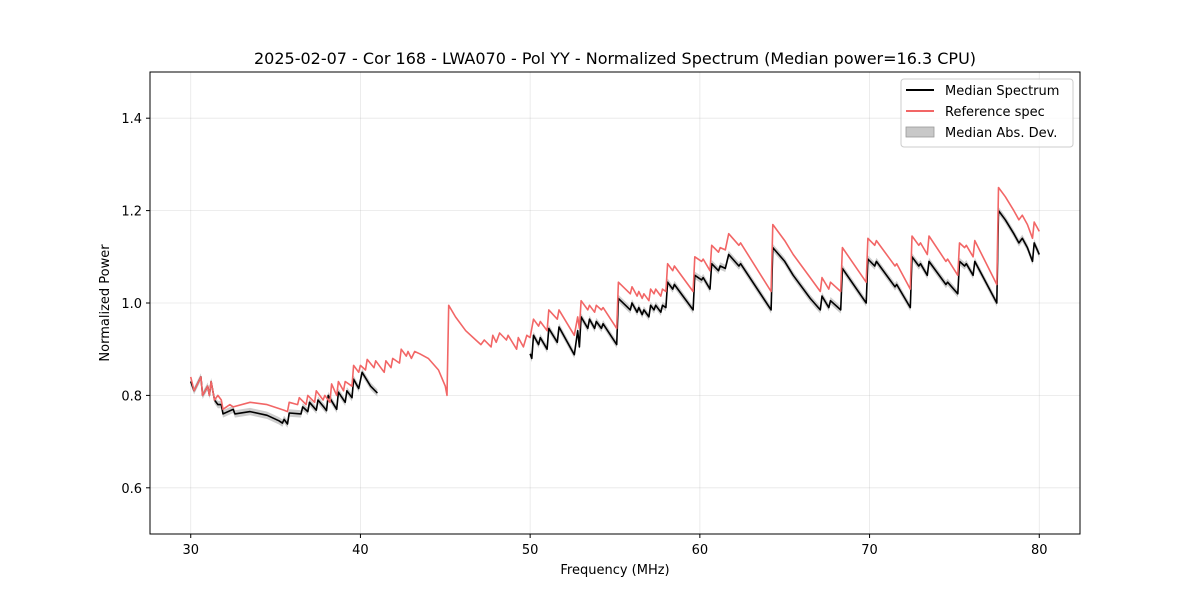  What do you see at coordinates (190, 550) in the screenshot?
I see `x-tick-label-0: 30` at bounding box center [190, 550].